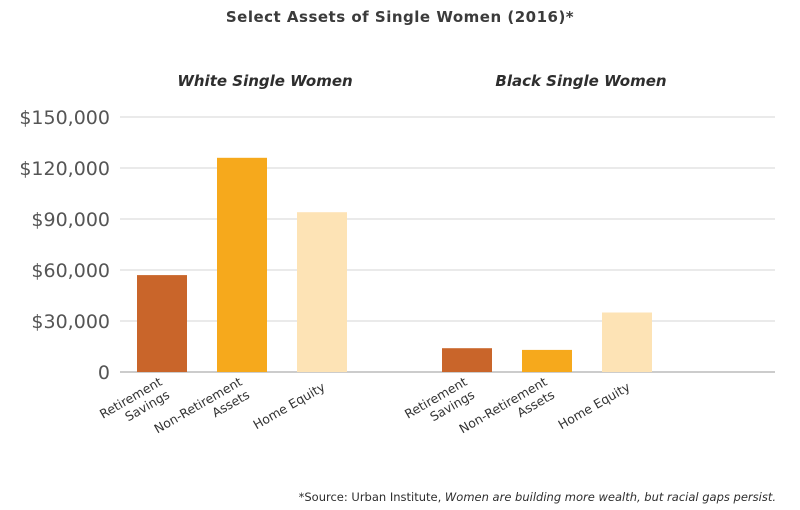  What do you see at coordinates (64, 169) in the screenshot?
I see `y-tick-label: $120,000` at bounding box center [64, 169].